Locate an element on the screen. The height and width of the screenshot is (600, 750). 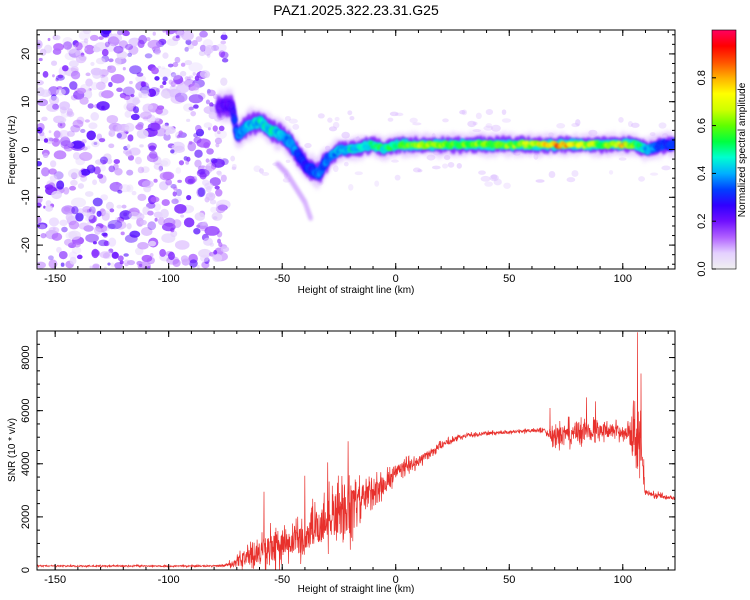
snr-x-tick-label: 50 is located at coordinates (509, 580).